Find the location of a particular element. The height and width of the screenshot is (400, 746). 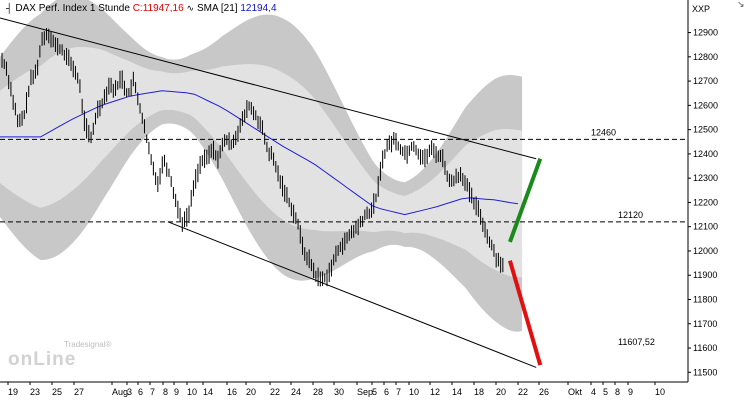

level-label-1: 12120 is located at coordinates (630, 215).